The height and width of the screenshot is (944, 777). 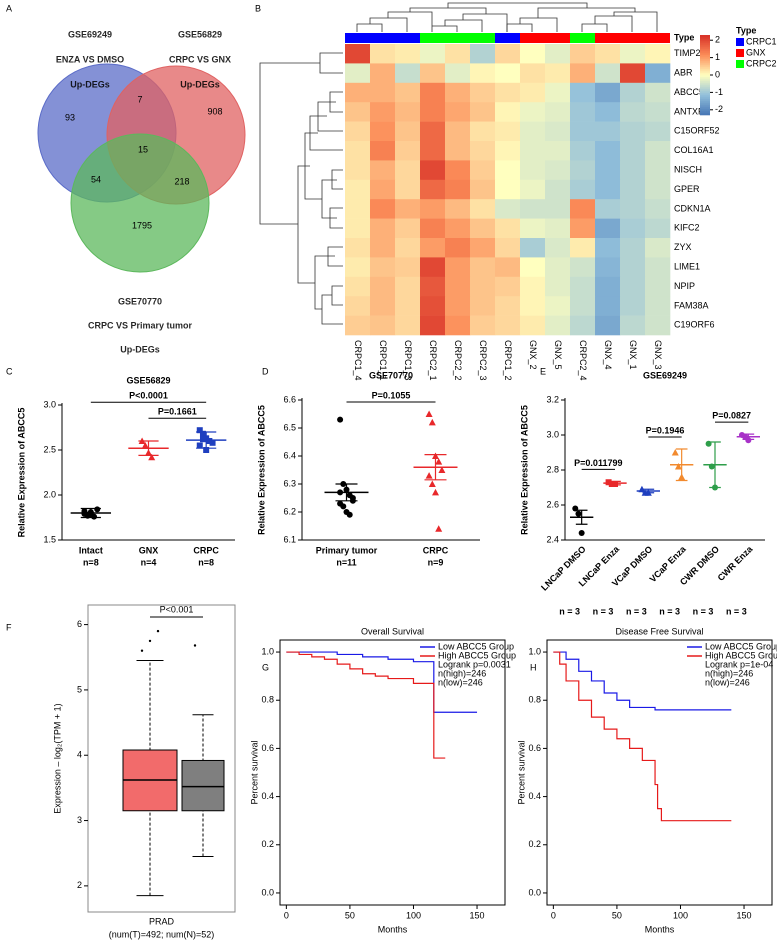 I want to click on legend-label: High ABCC5 Group, so click(x=477, y=655).